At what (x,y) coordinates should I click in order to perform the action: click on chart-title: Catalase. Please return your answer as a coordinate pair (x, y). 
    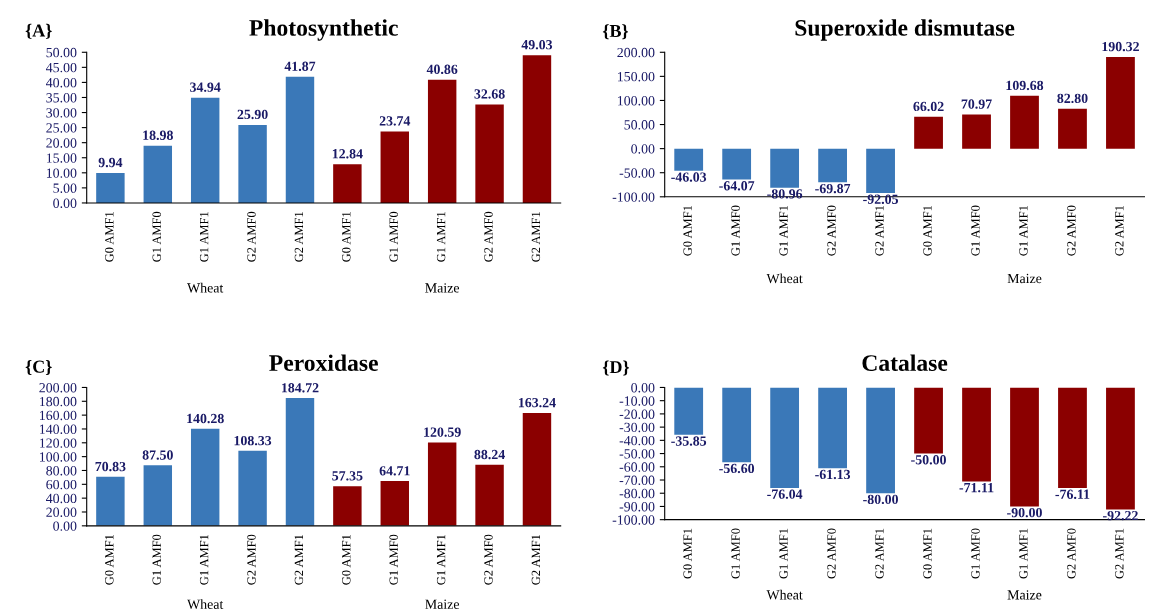
    Looking at the image, I should click on (905, 363).